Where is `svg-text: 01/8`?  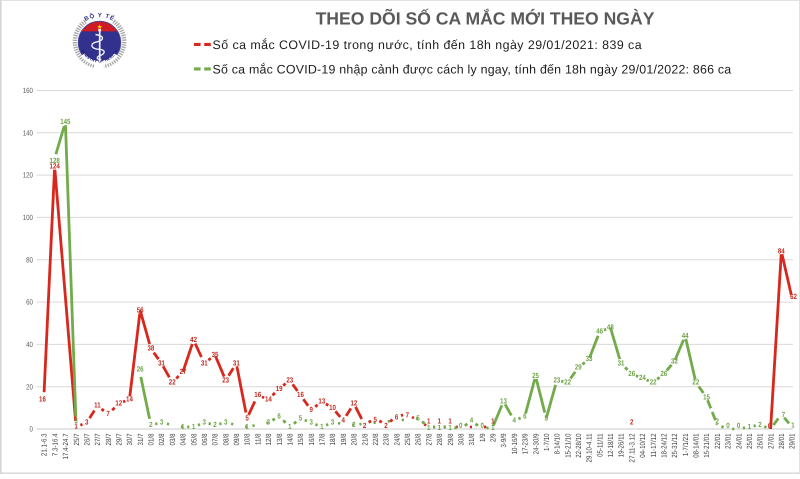 svg-text: 01/8 is located at coordinates (151, 440).